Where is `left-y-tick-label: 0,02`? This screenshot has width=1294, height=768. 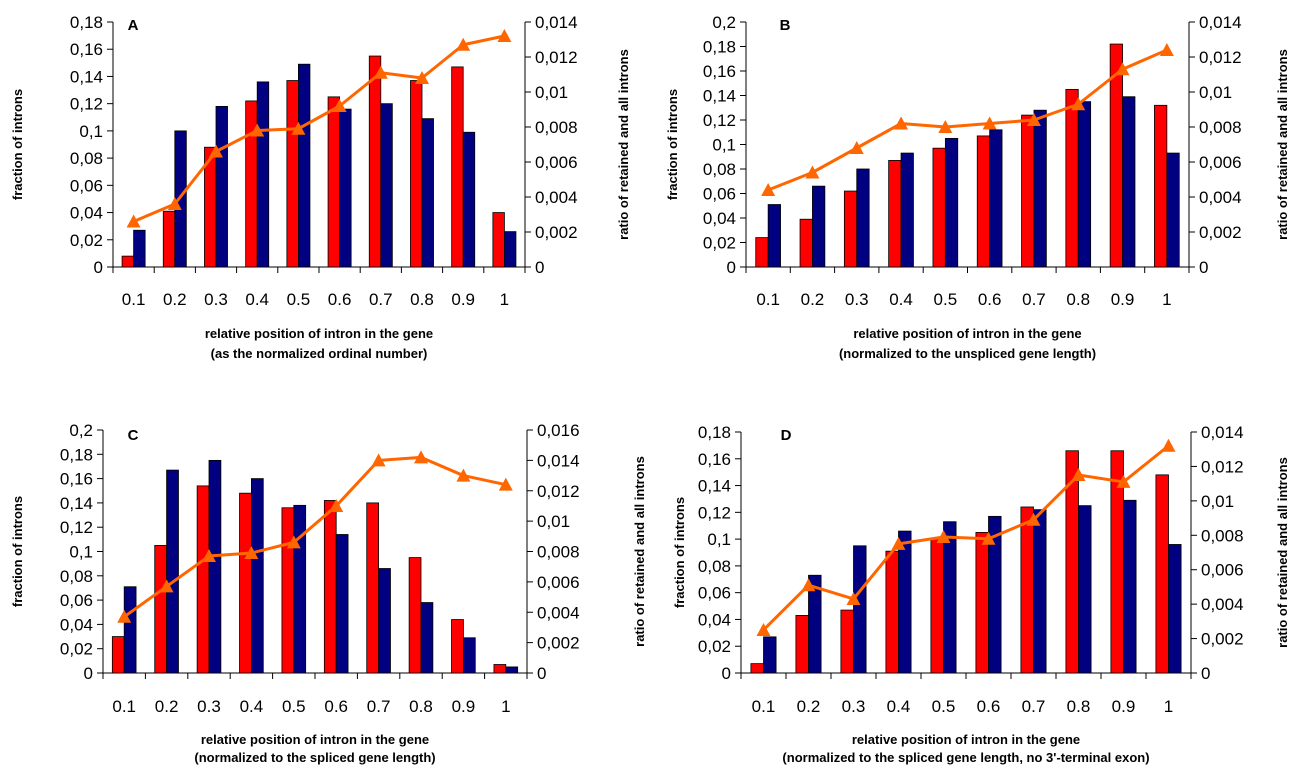 left-y-tick-label: 0,02 is located at coordinates (86, 240).